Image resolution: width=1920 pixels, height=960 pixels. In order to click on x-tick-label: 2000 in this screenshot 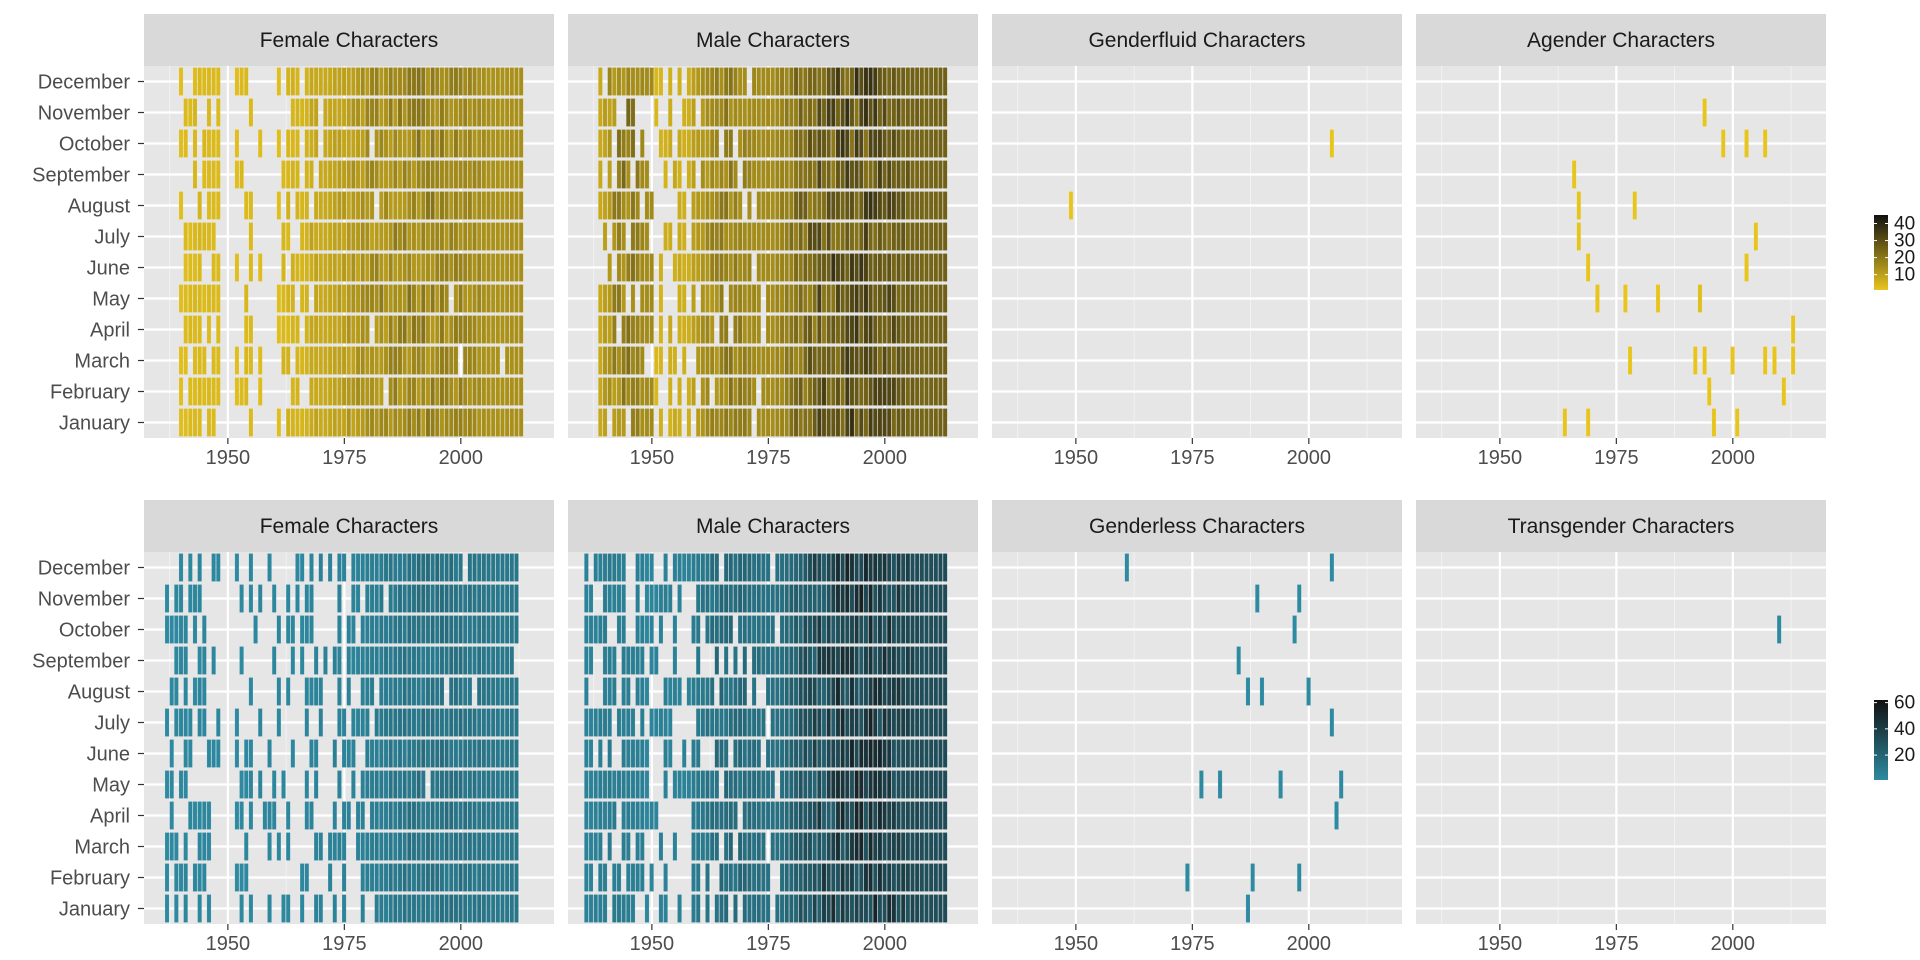, I will do `click(1309, 944)`.